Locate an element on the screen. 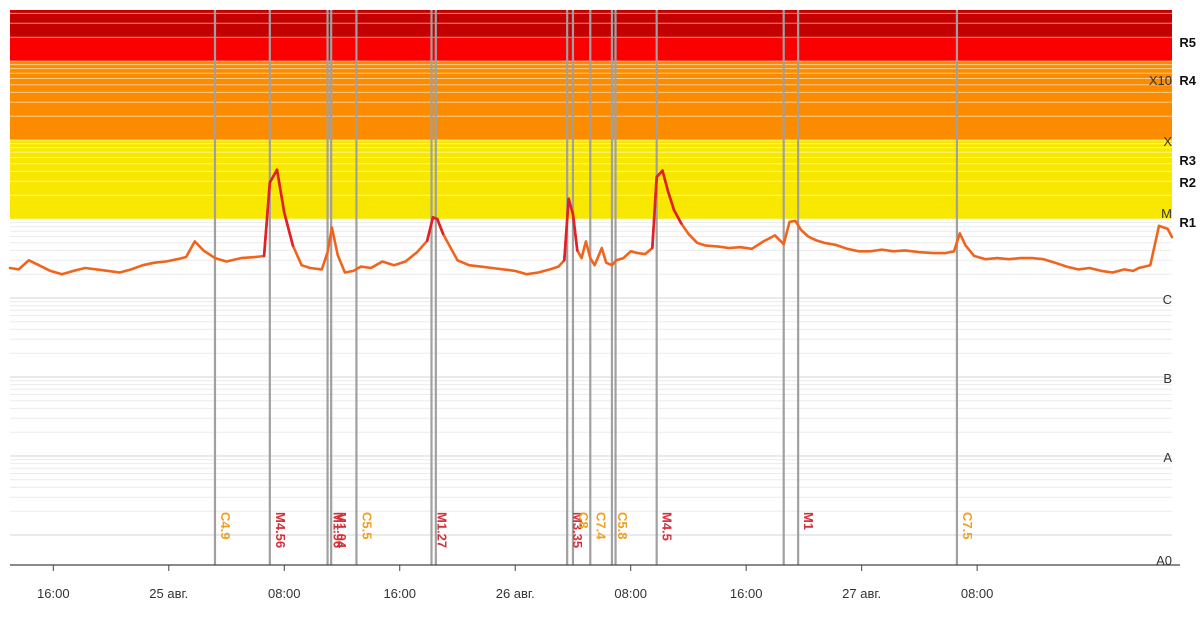  r-scale-label: R5 is located at coordinates (1187, 42).